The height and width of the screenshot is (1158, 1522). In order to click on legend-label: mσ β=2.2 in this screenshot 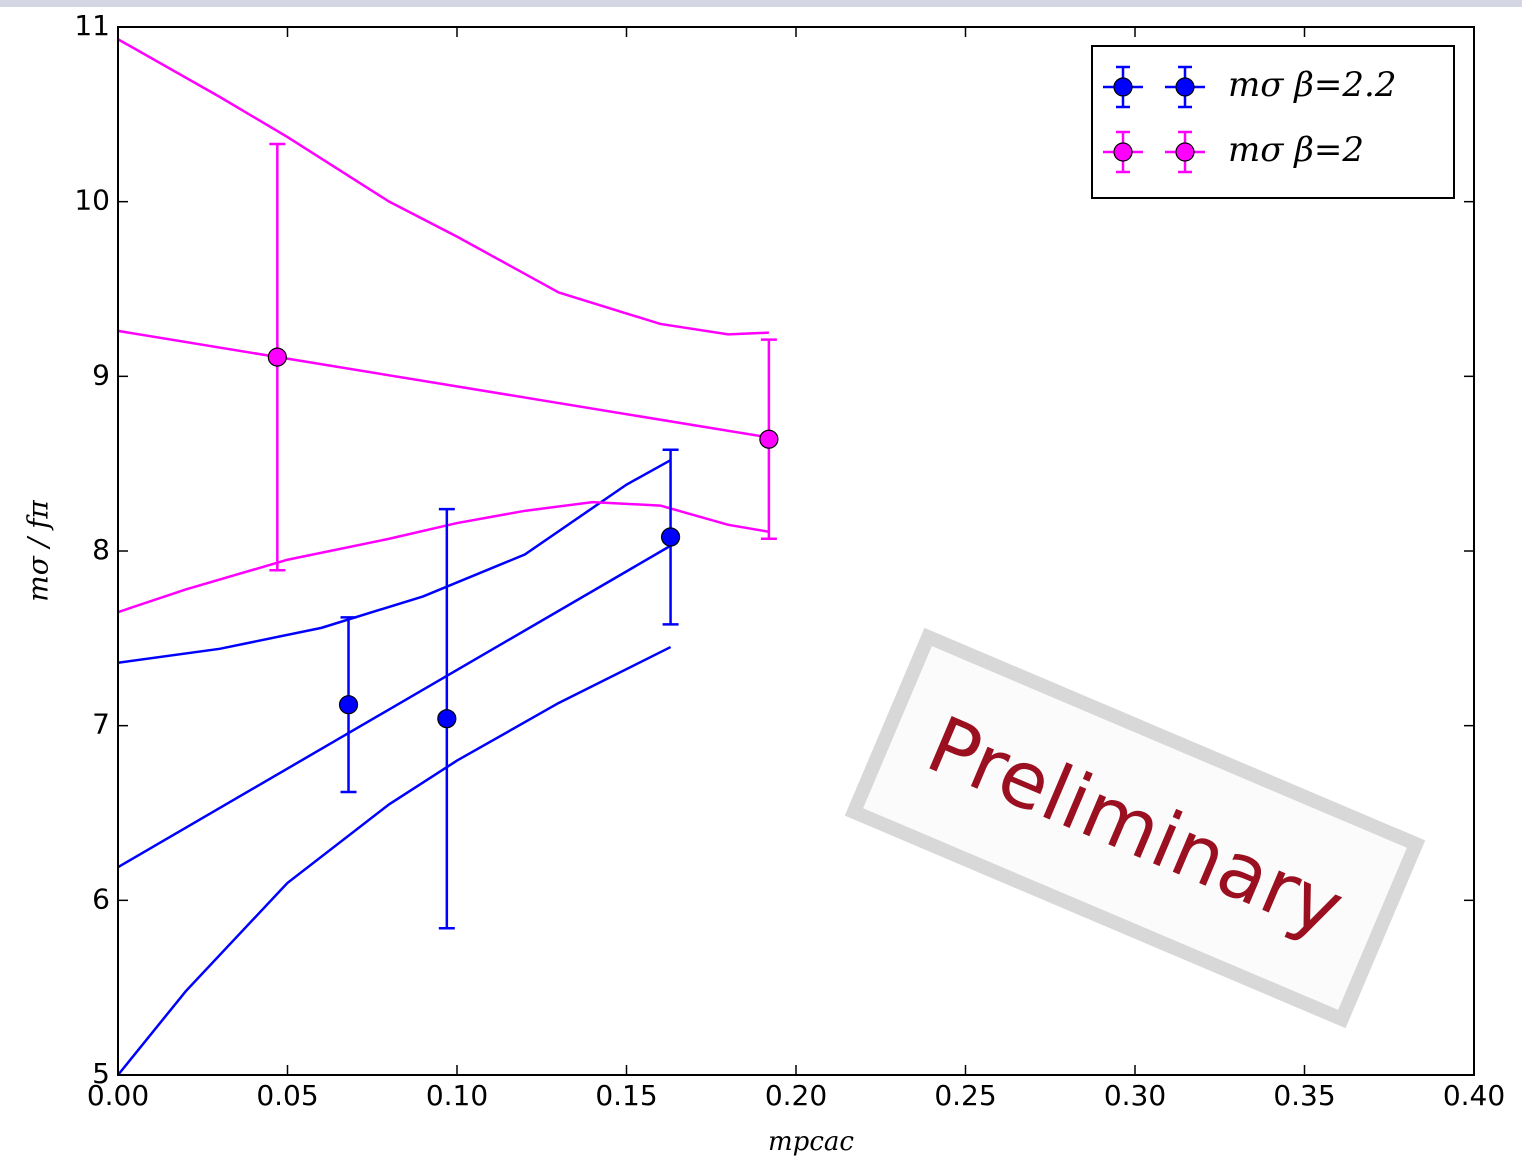, I will do `click(1312, 85)`.